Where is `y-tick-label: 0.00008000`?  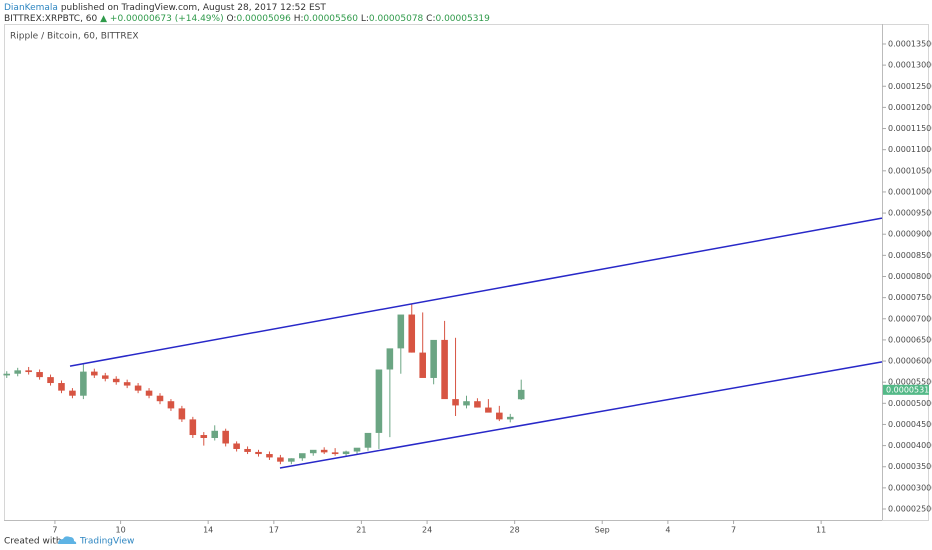 y-tick-label: 0.00008000 is located at coordinates (910, 276).